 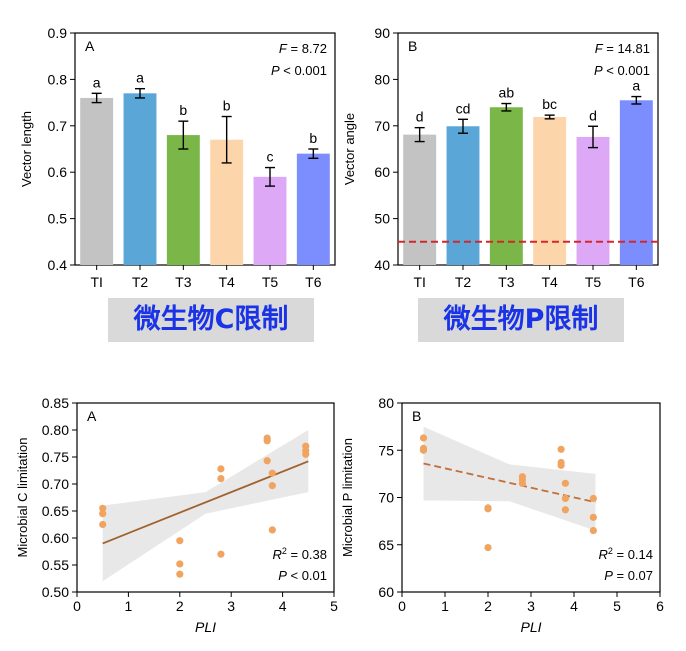 What do you see at coordinates (382, 79) in the screenshot?
I see `y-tick-label: 80` at bounding box center [382, 79].